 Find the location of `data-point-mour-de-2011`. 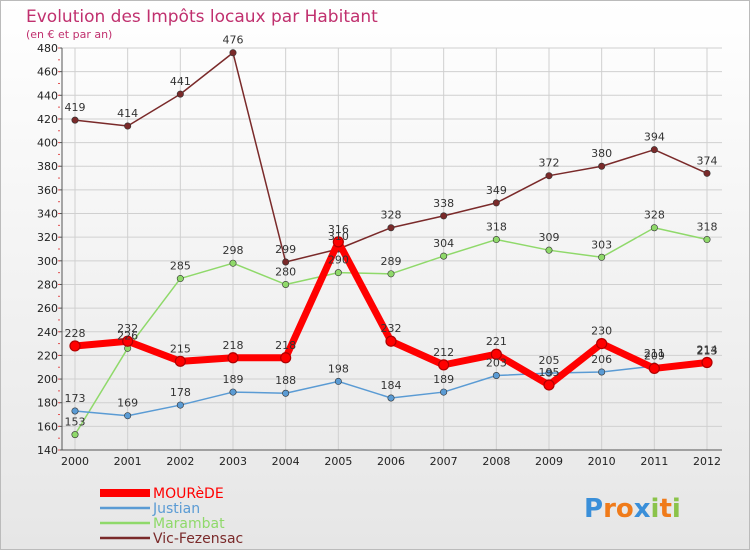

data-point-mour-de-2011 is located at coordinates (654, 368).